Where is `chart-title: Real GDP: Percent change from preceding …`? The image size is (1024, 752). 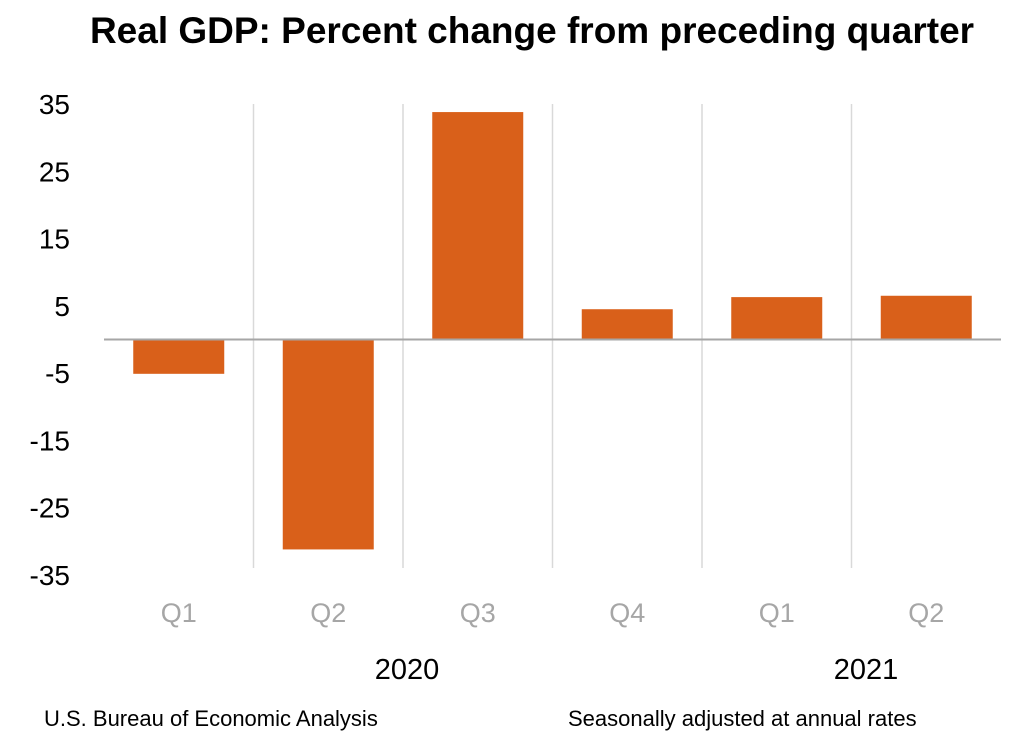
chart-title: Real GDP: Percent change from preceding … is located at coordinates (532, 30).